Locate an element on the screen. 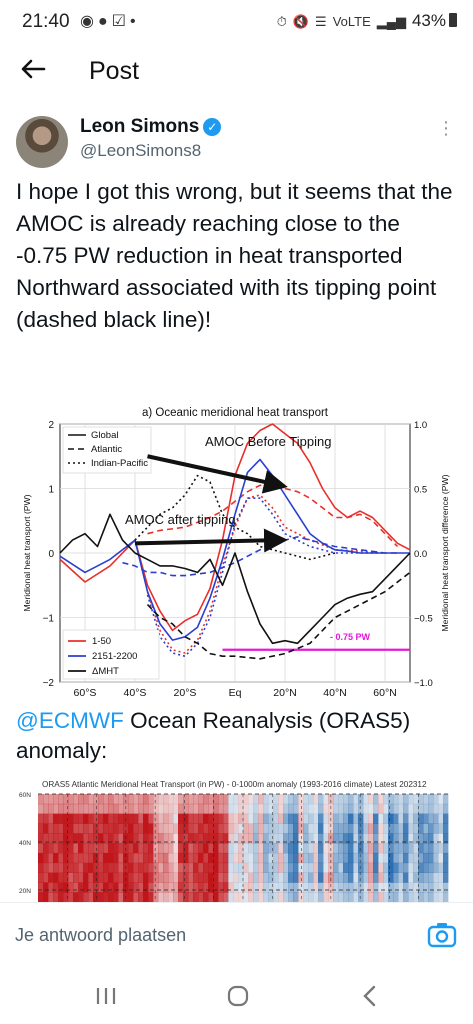 This screenshot has height=1024, width=473. back-arrow-icon is located at coordinates (36, 72).